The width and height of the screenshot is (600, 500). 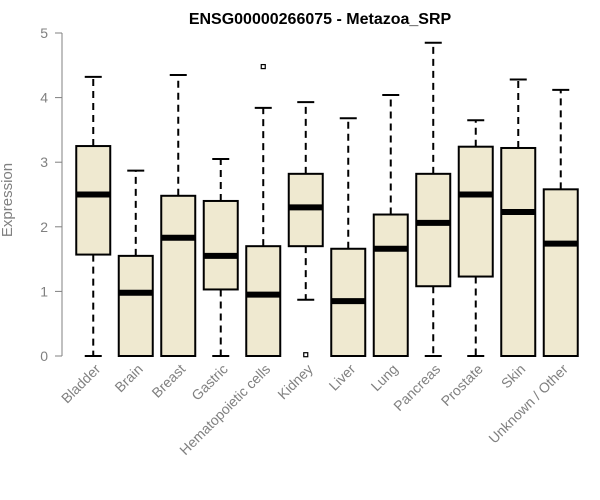 What do you see at coordinates (128, 378) in the screenshot?
I see `x-tick-label: Brain` at bounding box center [128, 378].